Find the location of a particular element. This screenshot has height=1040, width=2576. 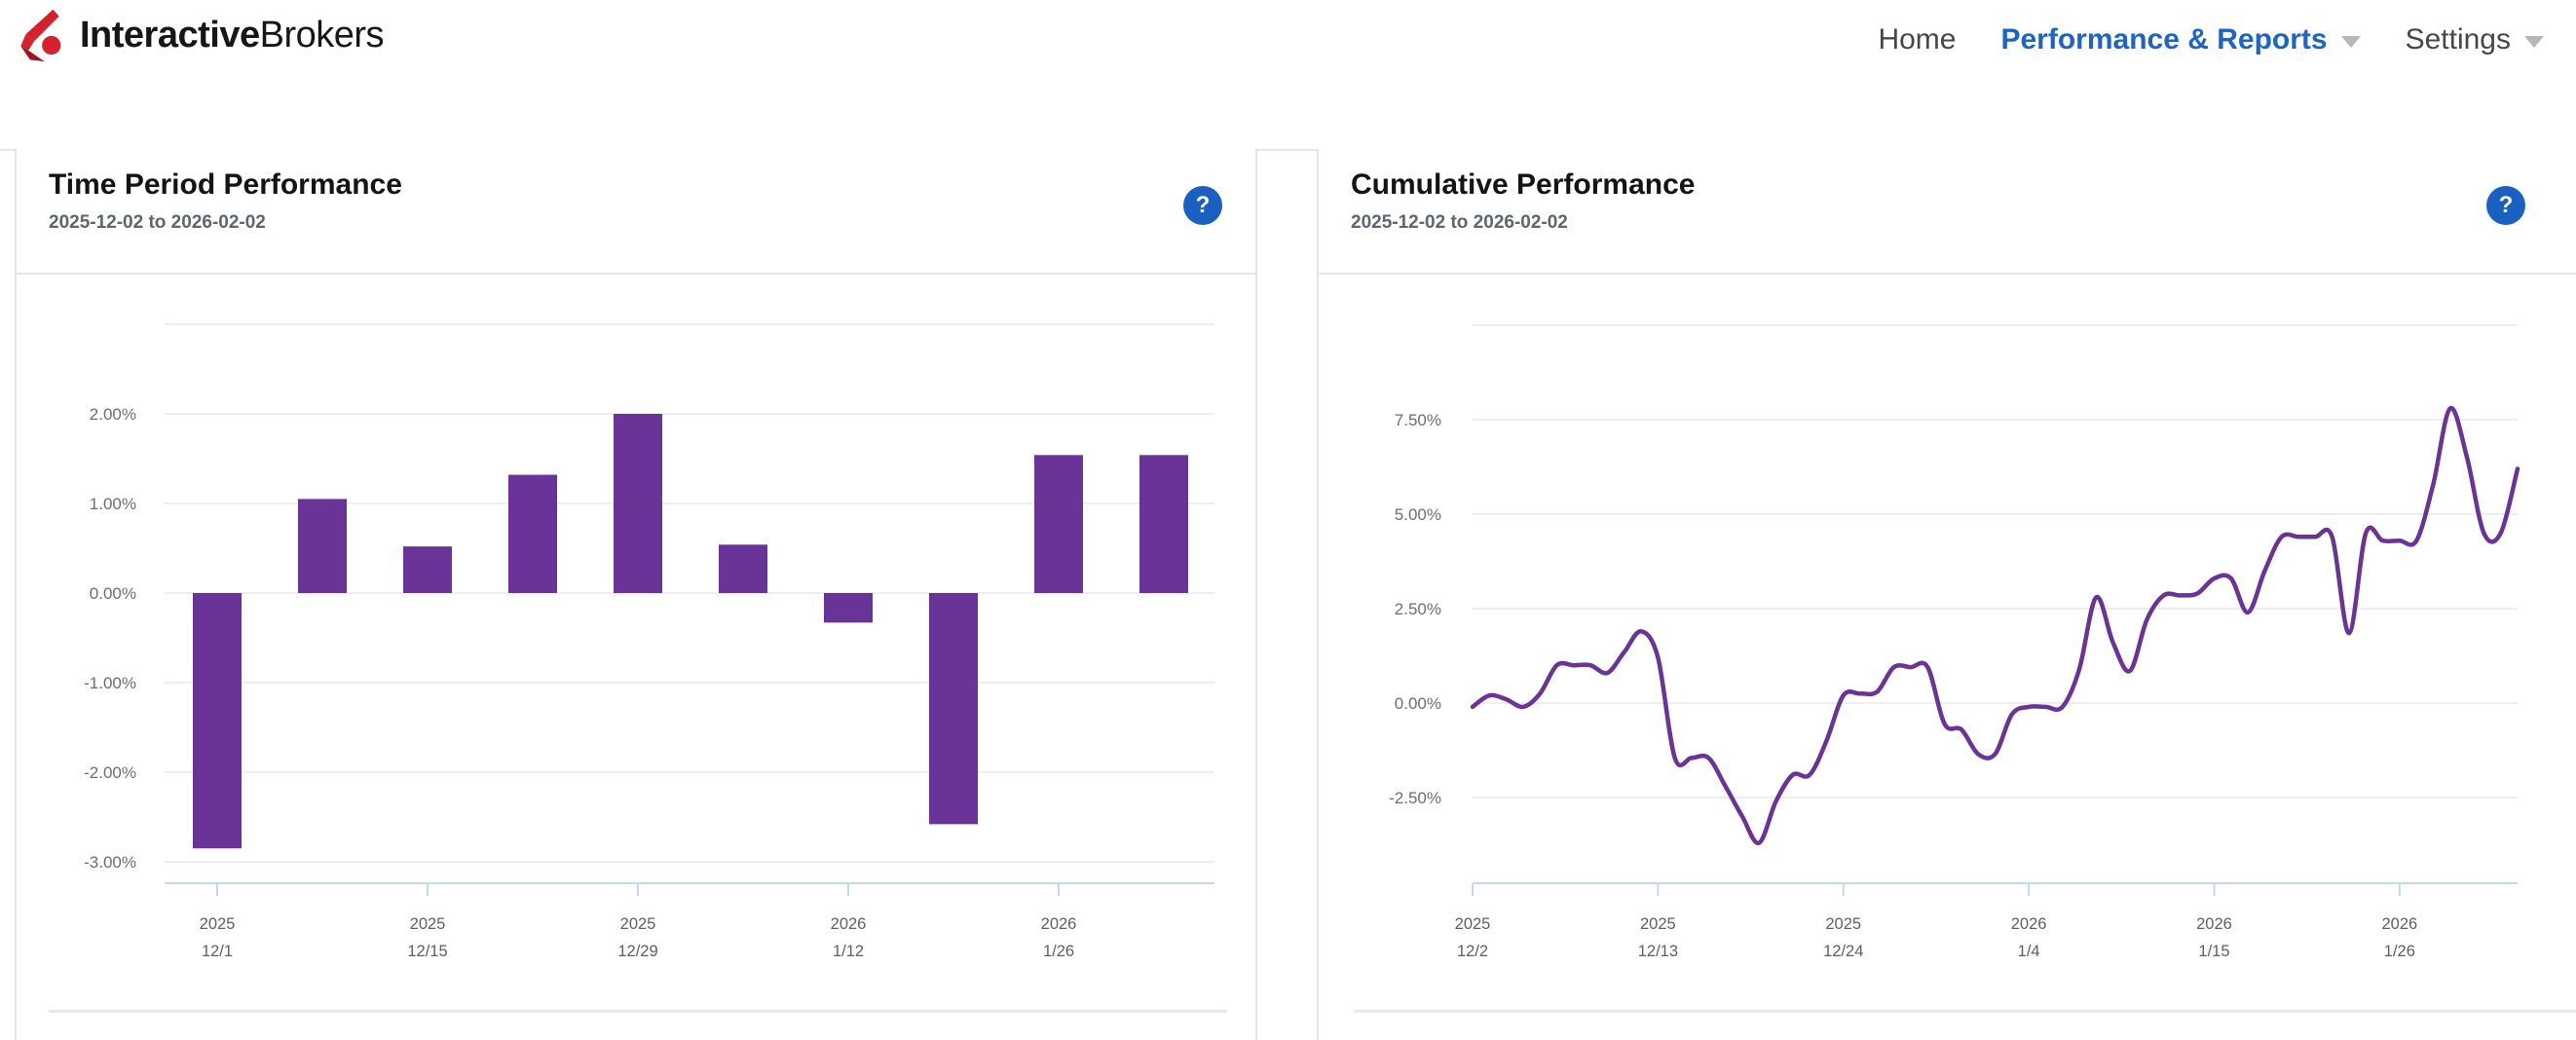

brand-word-interactive: Interactive is located at coordinates (170, 35).